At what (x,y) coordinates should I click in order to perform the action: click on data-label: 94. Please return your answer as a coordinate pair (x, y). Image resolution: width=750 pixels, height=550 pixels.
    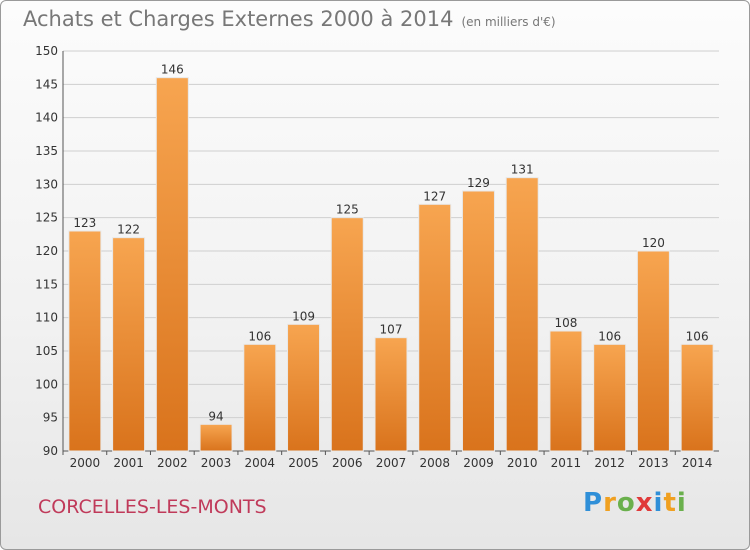
    Looking at the image, I should click on (215, 416).